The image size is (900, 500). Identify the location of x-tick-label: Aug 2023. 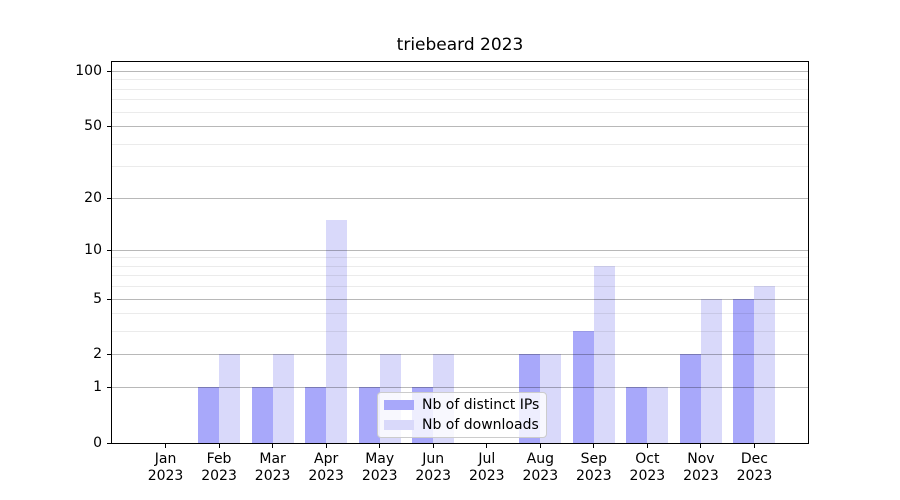
(540, 467).